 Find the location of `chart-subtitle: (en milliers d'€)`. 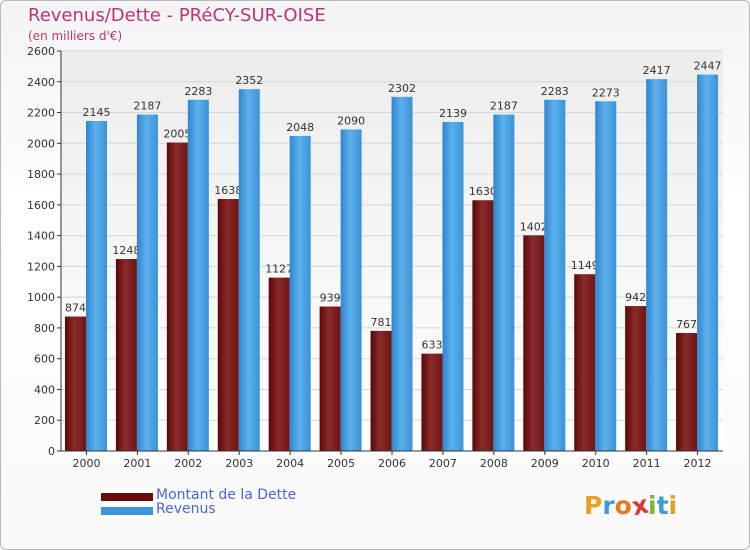

chart-subtitle: (en milliers d'€) is located at coordinates (75, 36).